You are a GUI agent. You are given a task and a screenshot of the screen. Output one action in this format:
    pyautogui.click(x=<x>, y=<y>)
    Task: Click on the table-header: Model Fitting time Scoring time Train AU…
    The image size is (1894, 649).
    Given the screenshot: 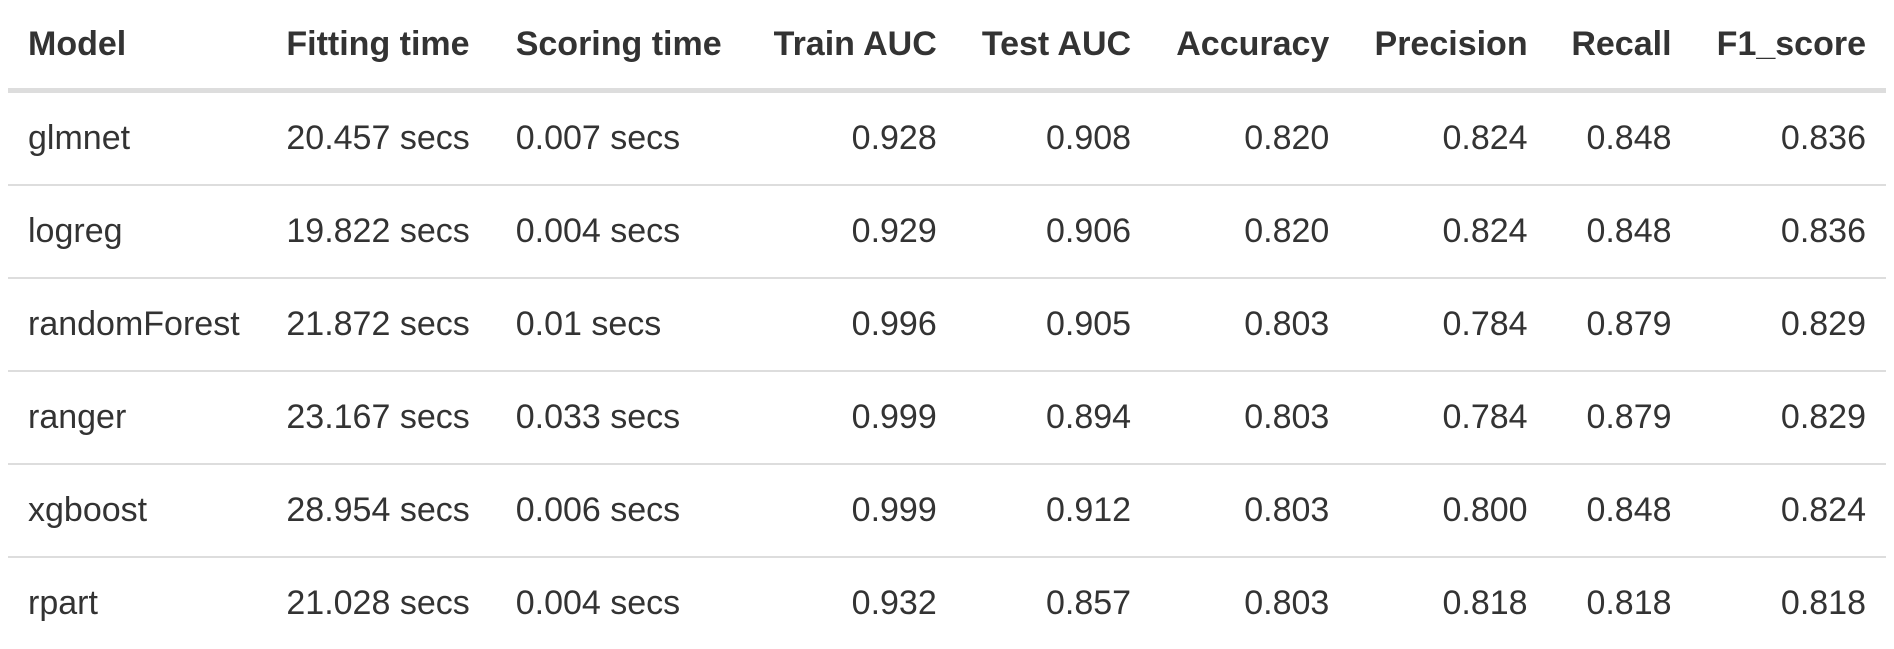 What is the action you would take?
    pyautogui.click(x=947, y=45)
    